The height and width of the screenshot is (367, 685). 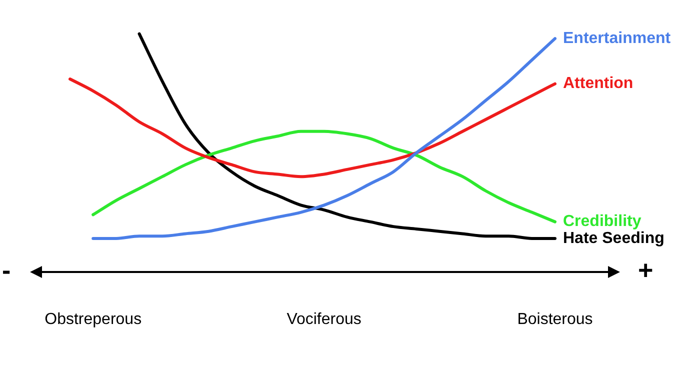 What do you see at coordinates (324, 319) in the screenshot?
I see `x-tick-label: Vociferous` at bounding box center [324, 319].